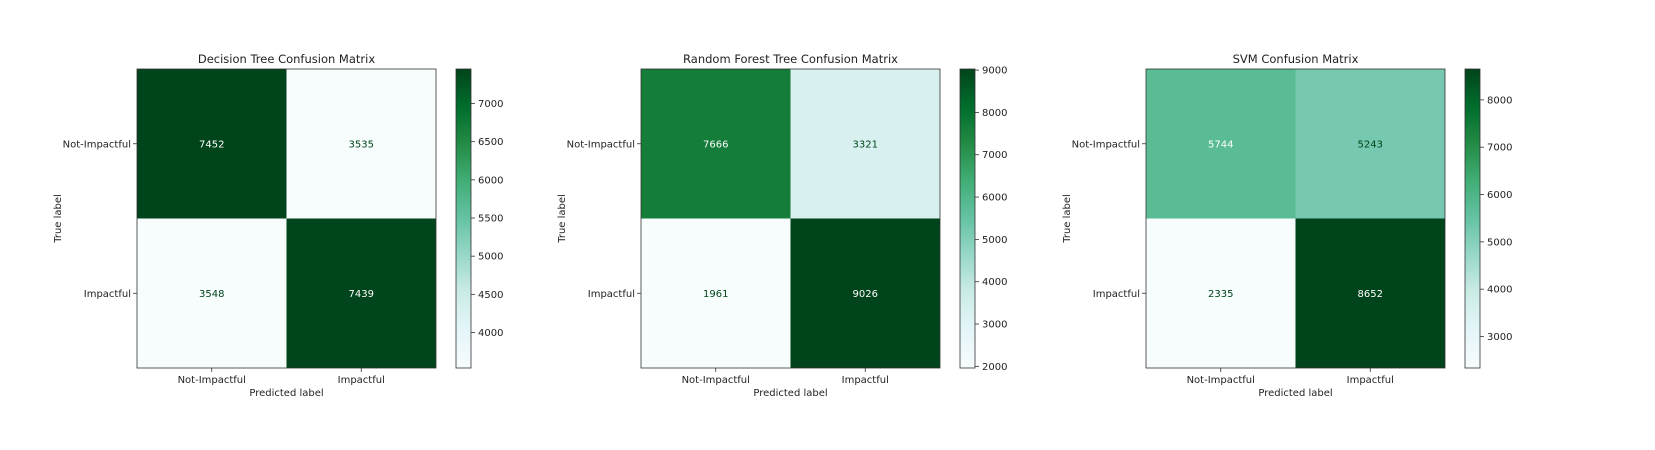  I want to click on cell-value-label: 5744, so click(1220, 144).